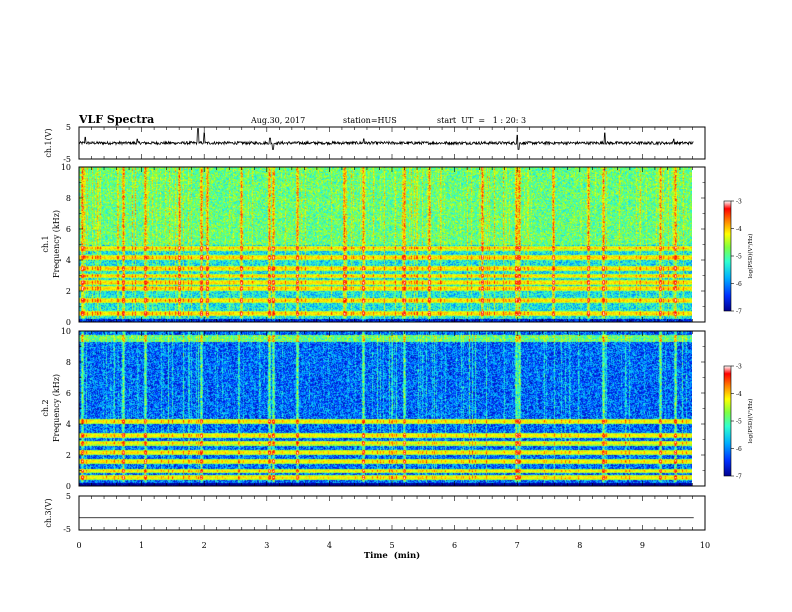 This screenshot has width=792, height=612. I want to click on ch3-voltage-xticks, so click(392, 513).